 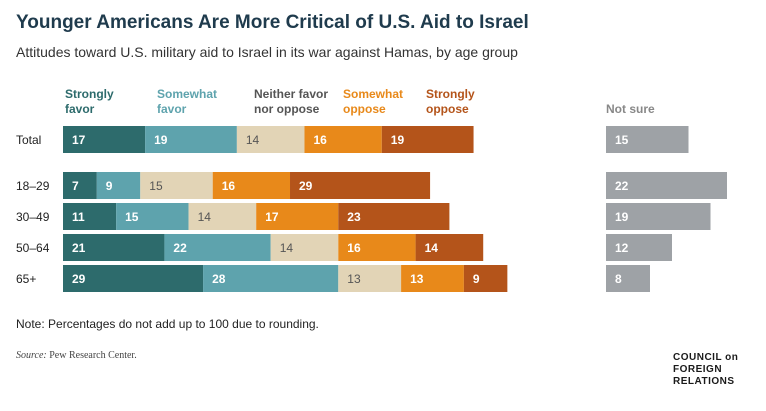 I want to click on bar-total-strongly-favor, so click(x=104, y=139).